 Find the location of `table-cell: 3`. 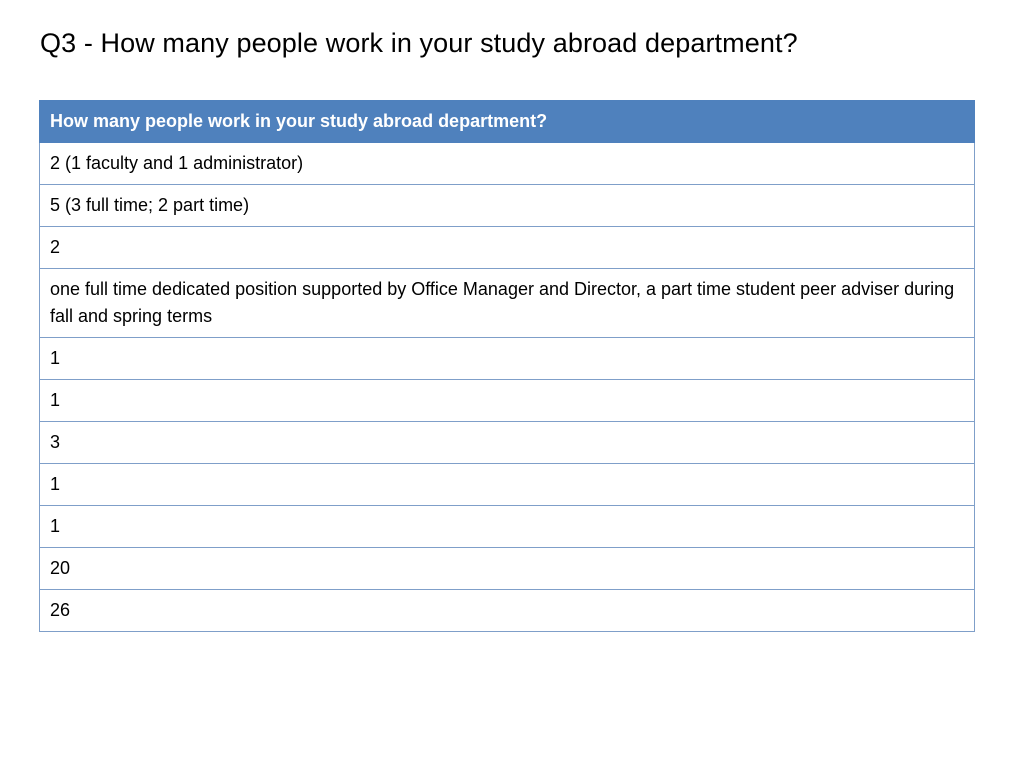

table-cell: 3 is located at coordinates (507, 442).